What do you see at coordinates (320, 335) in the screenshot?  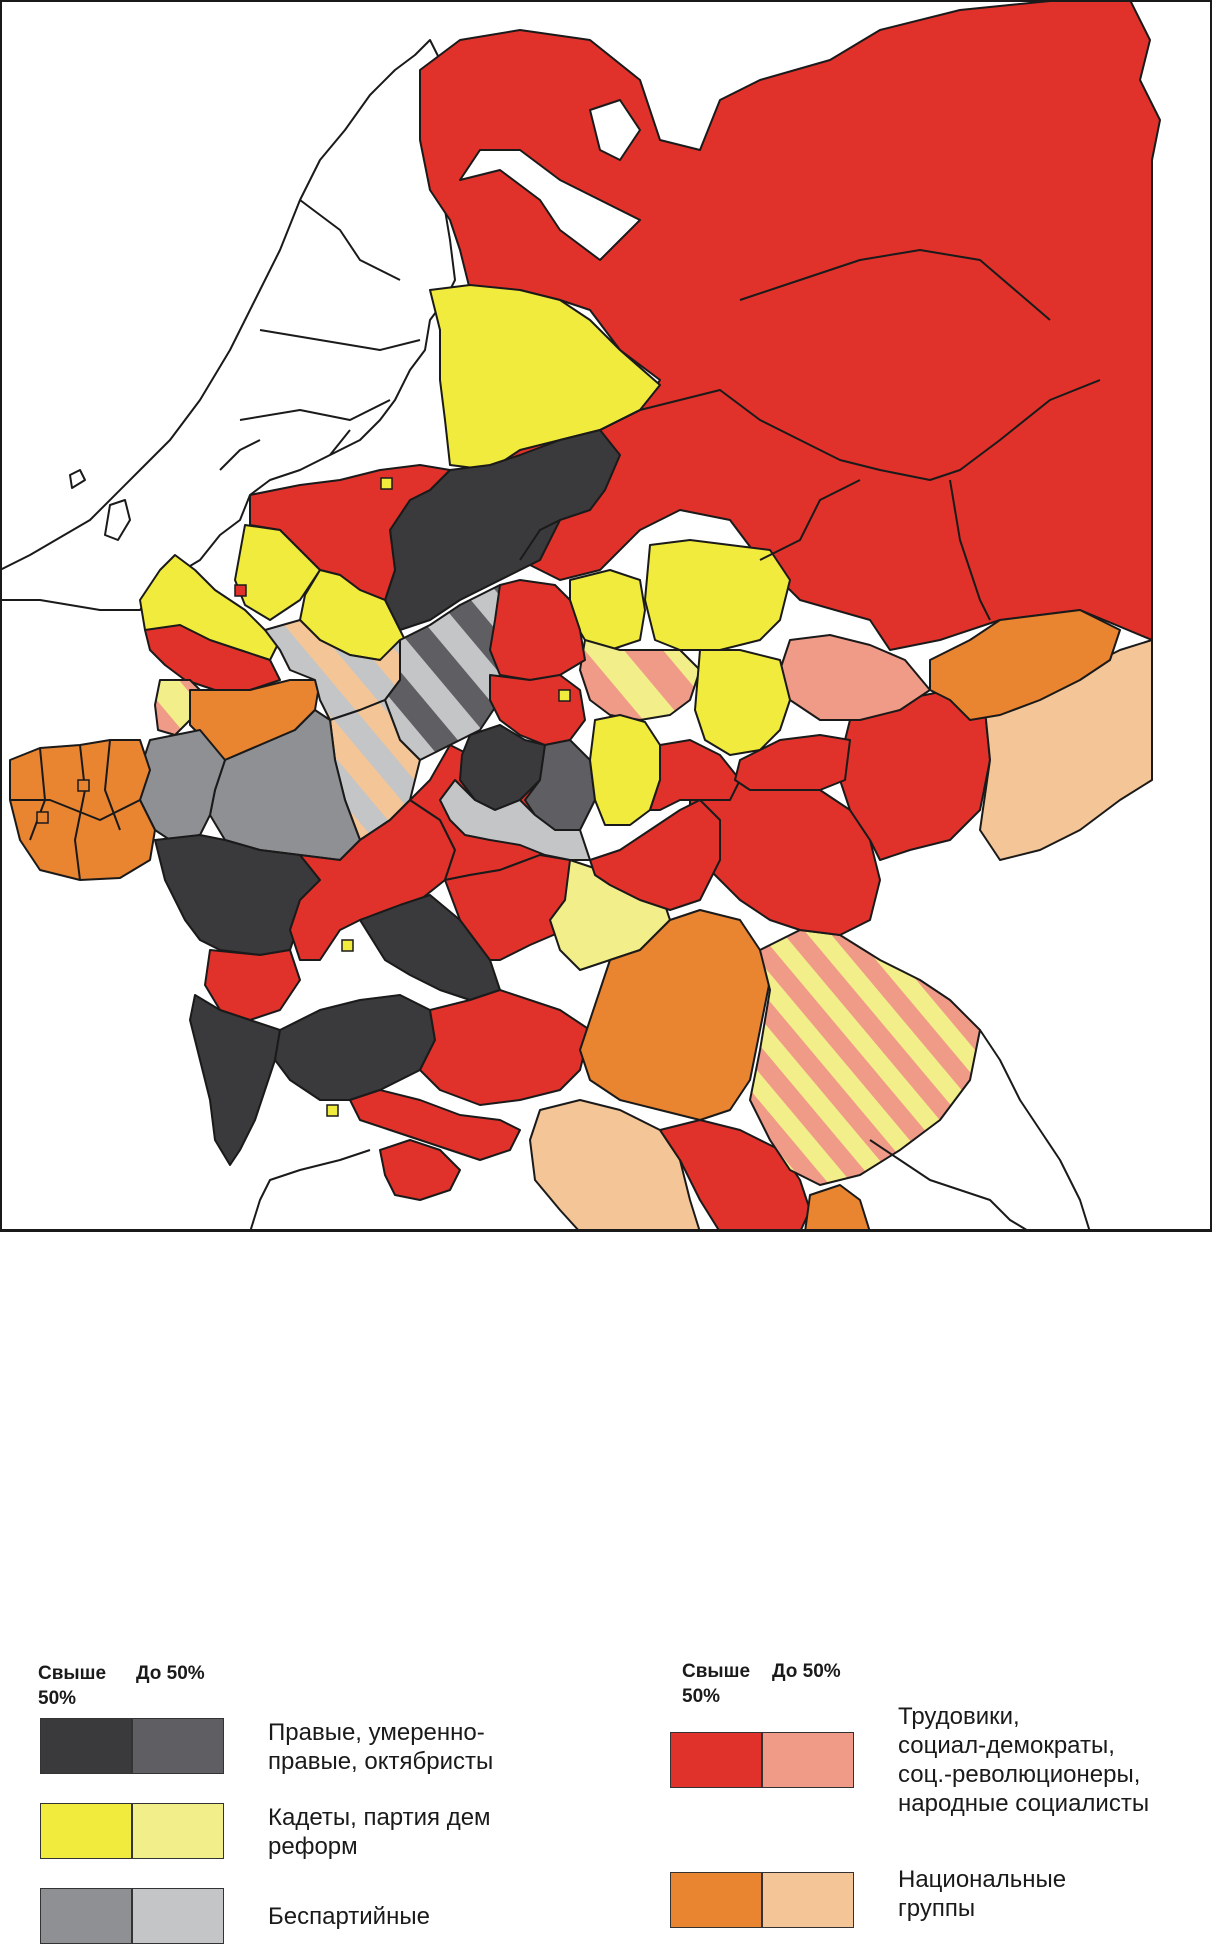 I see `finland-inner-borders` at bounding box center [320, 335].